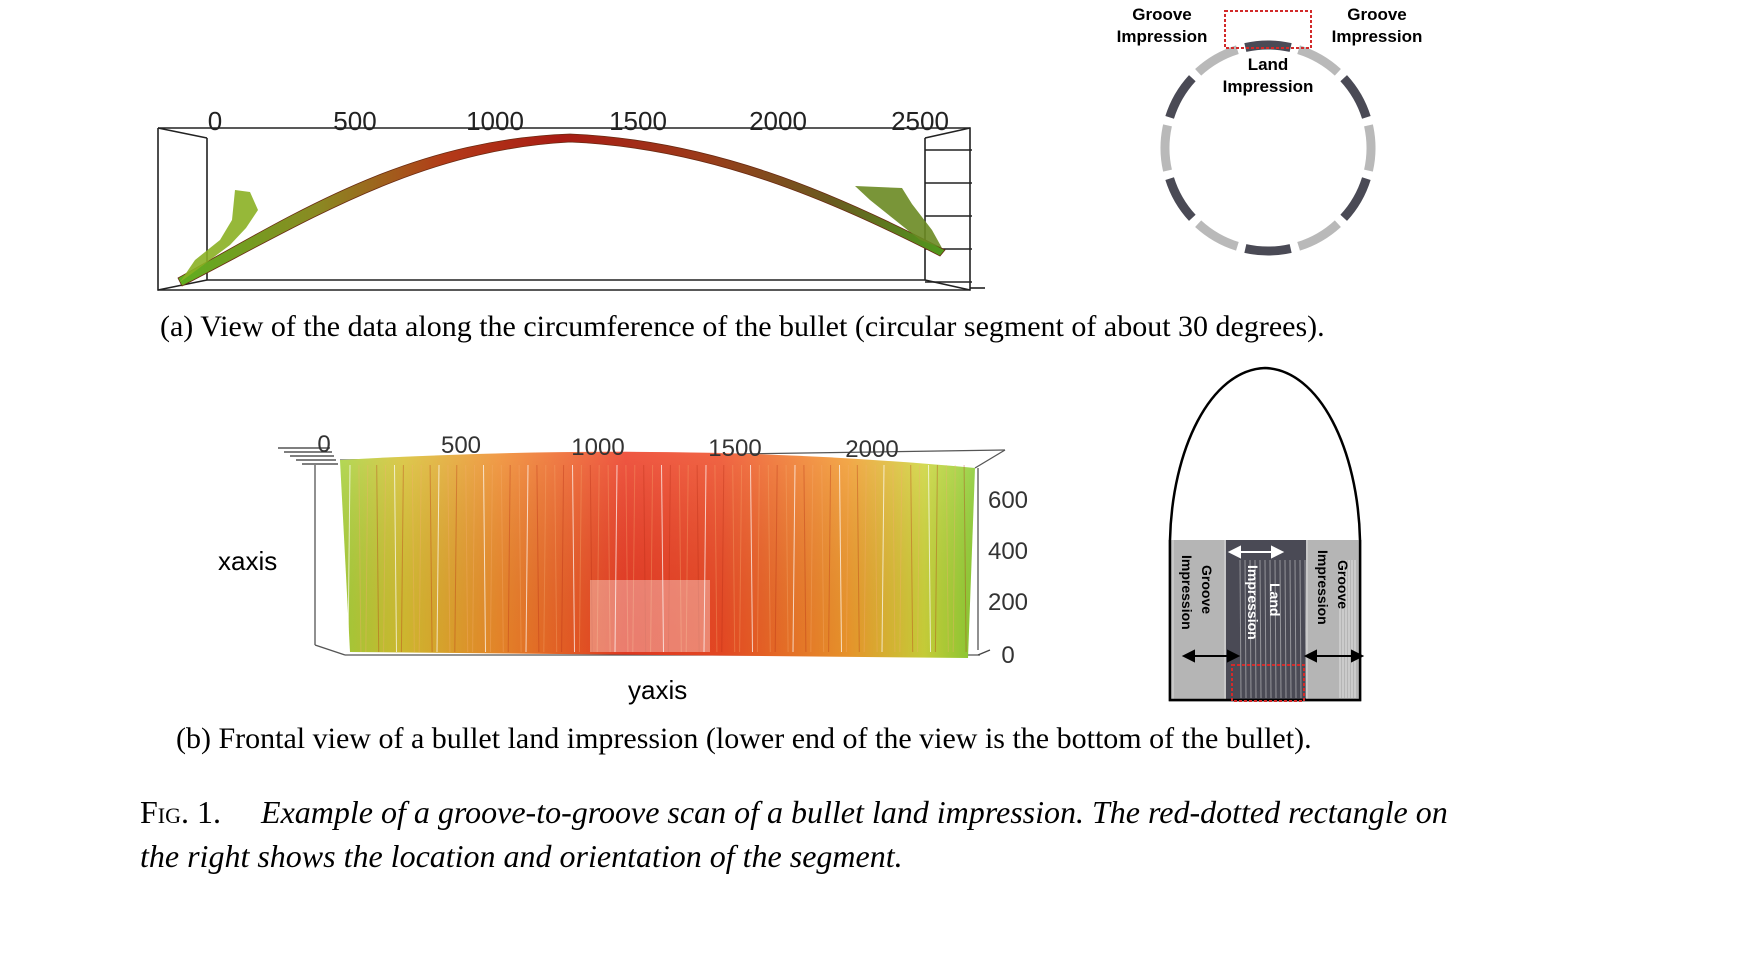 This screenshot has height=978, width=1742. Describe the element at coordinates (1377, 36) in the screenshot. I see `circle-groove-right-label-2: Impression` at that location.